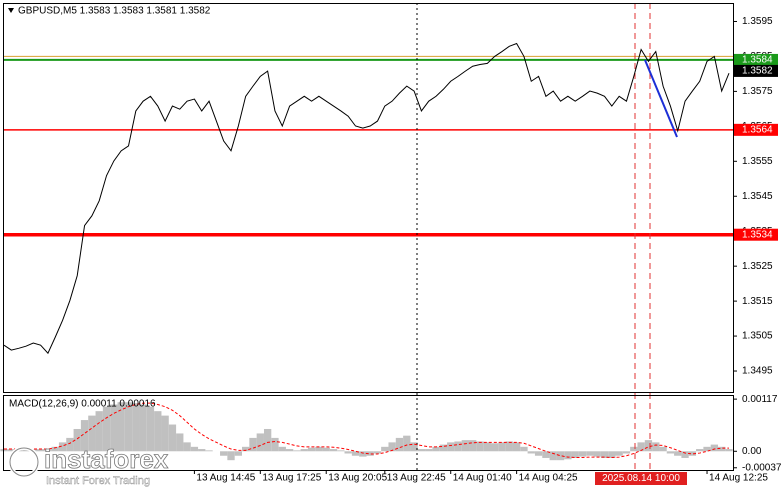 The height and width of the screenshot is (489, 781). What do you see at coordinates (366, 430) in the screenshot?
I see `signal-line` at bounding box center [366, 430].